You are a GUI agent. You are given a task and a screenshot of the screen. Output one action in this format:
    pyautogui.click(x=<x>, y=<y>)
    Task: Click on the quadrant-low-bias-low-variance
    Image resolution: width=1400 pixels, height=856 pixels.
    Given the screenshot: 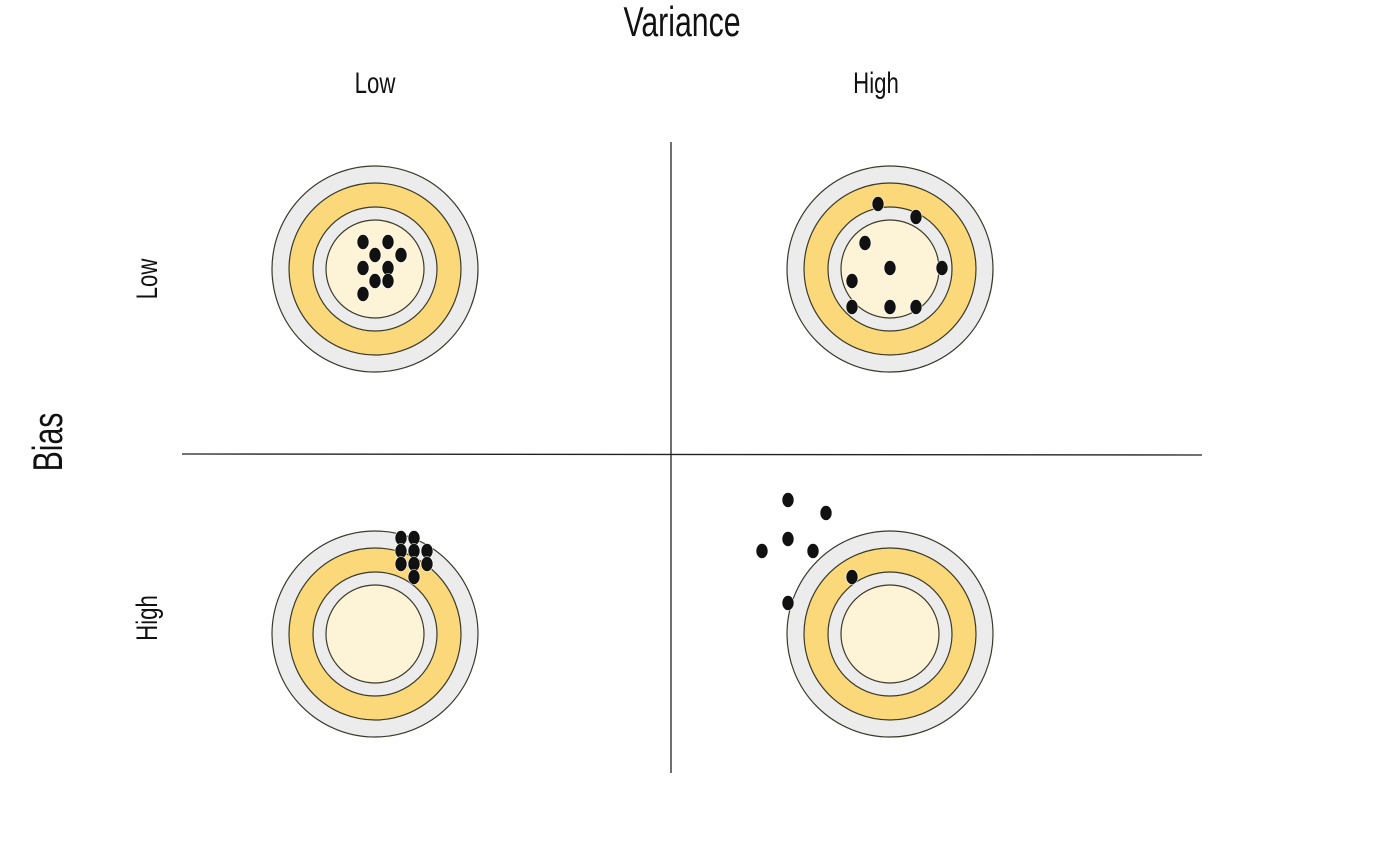 What is the action you would take?
    pyautogui.click(x=375, y=269)
    